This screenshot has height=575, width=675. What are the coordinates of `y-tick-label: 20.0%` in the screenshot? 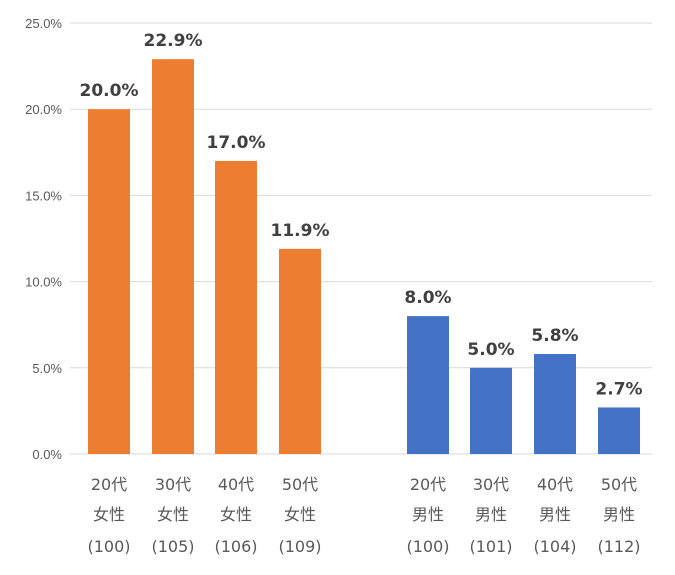 It's located at (43, 109).